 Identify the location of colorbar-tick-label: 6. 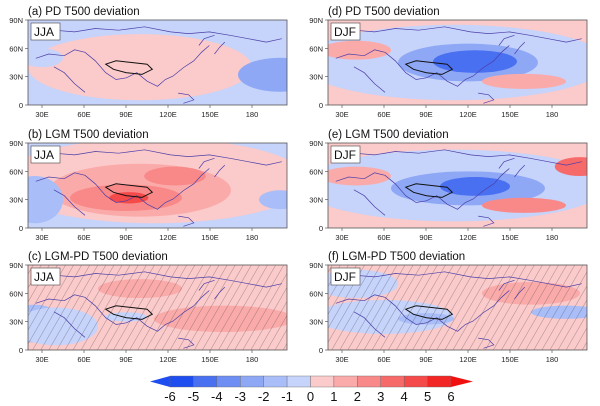
(450, 396).